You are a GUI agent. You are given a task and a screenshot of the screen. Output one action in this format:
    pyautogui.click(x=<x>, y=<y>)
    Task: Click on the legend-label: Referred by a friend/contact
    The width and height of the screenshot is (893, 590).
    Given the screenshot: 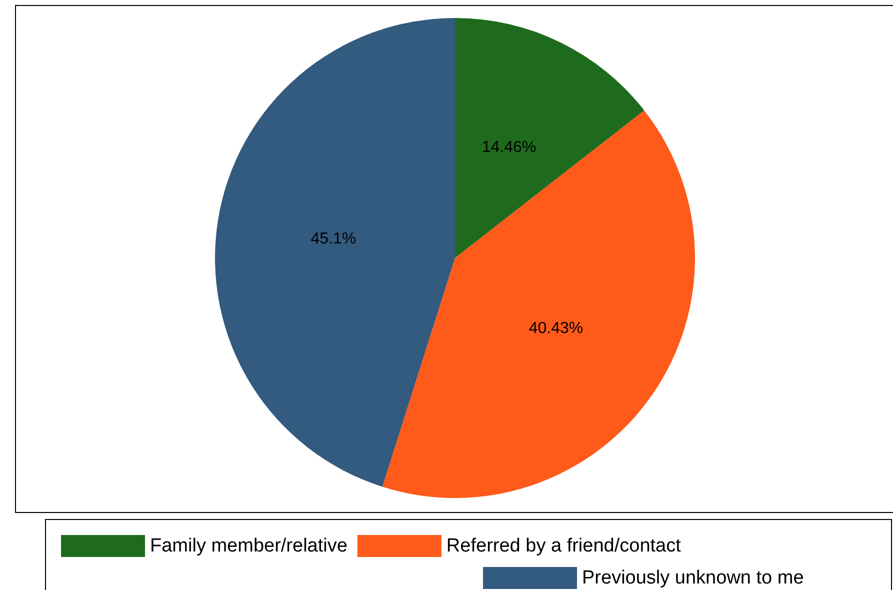 What is the action you would take?
    pyautogui.click(x=564, y=546)
    